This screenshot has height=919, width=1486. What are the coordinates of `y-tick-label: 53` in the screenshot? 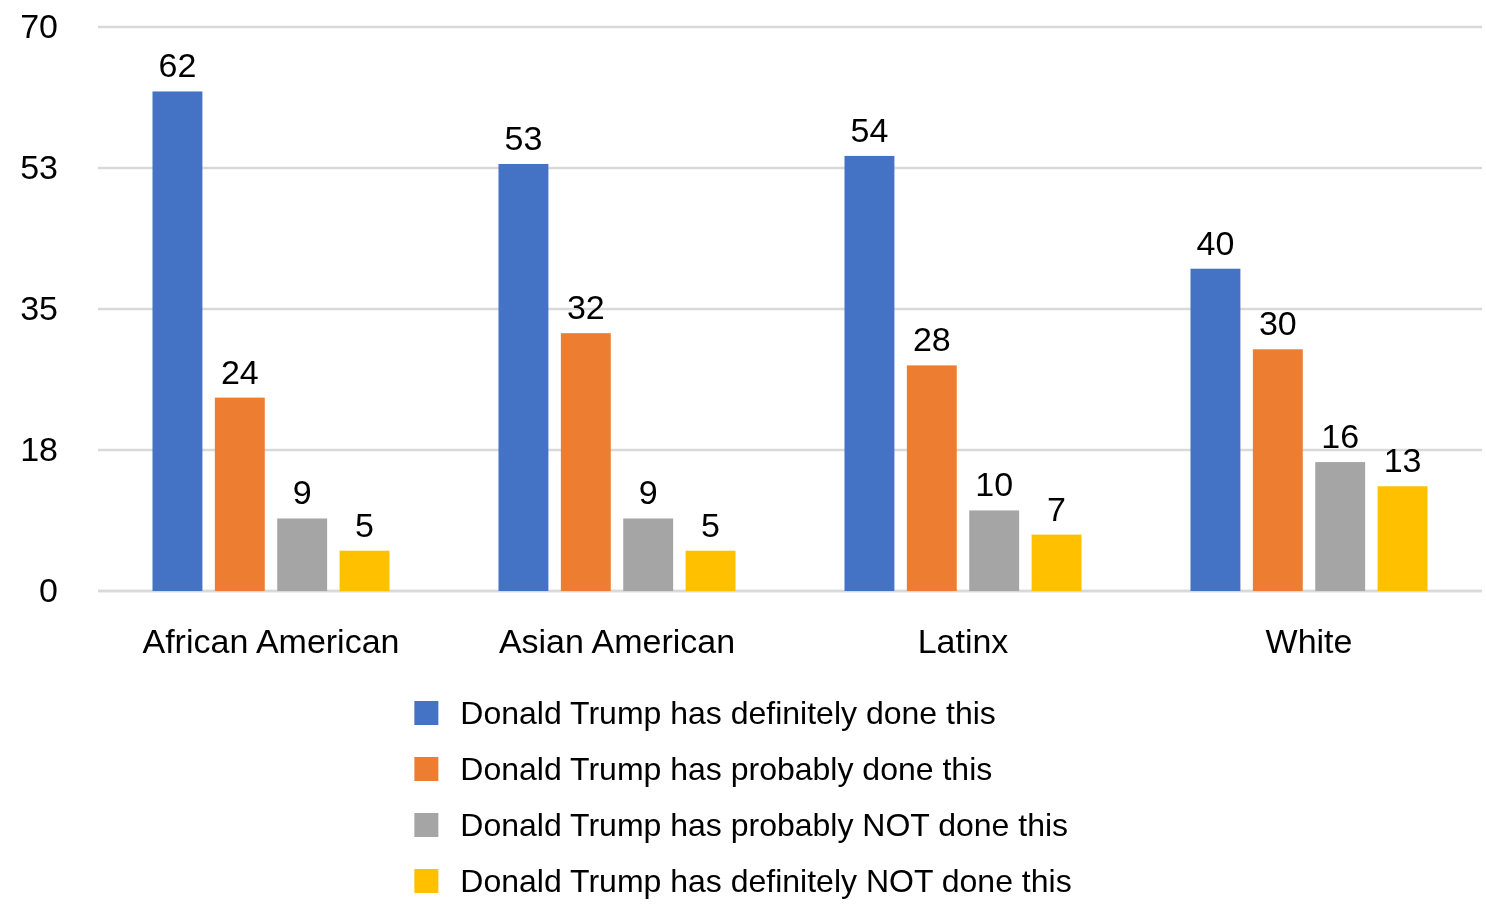 It's located at (39, 167).